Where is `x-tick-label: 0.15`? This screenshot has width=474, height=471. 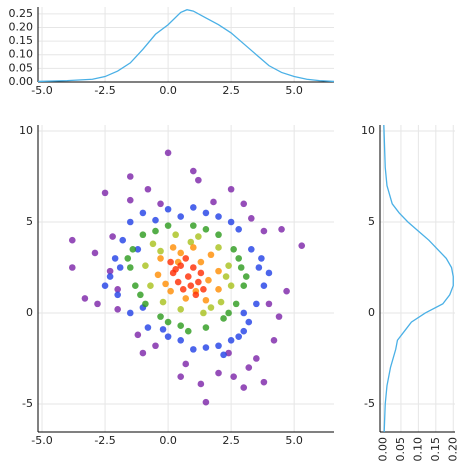
x-tick-label: 0.15 is located at coordinates (435, 449).